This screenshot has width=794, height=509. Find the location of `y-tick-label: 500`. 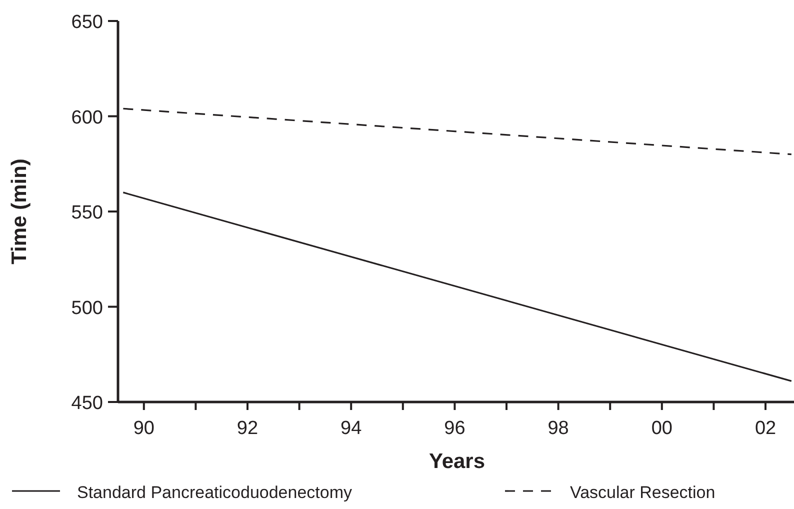

y-tick-label: 500 is located at coordinates (87, 308).